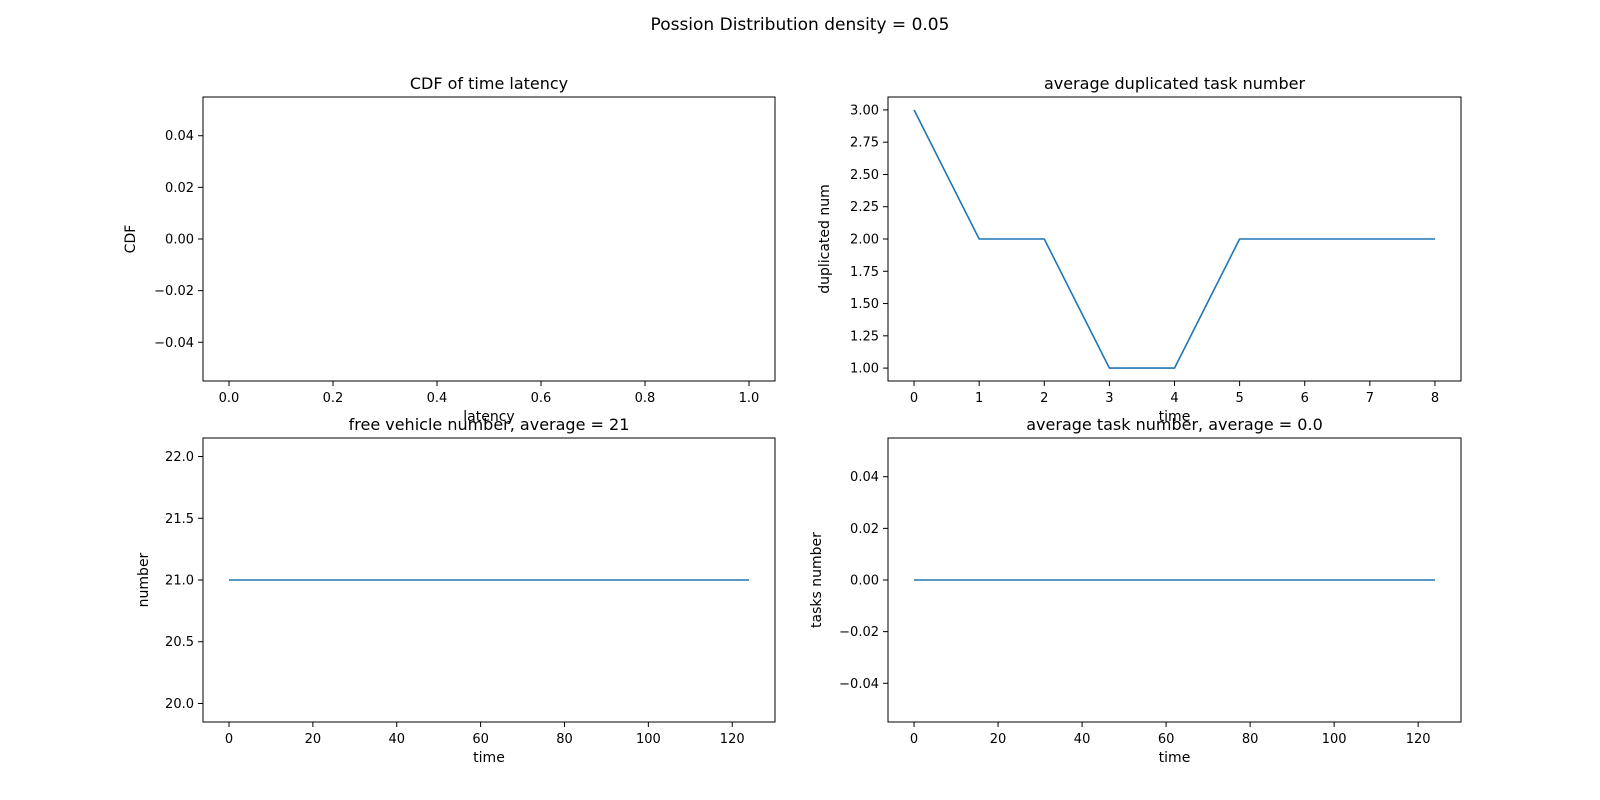 The width and height of the screenshot is (1600, 800). What do you see at coordinates (541, 398) in the screenshot?
I see `x-tick-label: 0.6` at bounding box center [541, 398].